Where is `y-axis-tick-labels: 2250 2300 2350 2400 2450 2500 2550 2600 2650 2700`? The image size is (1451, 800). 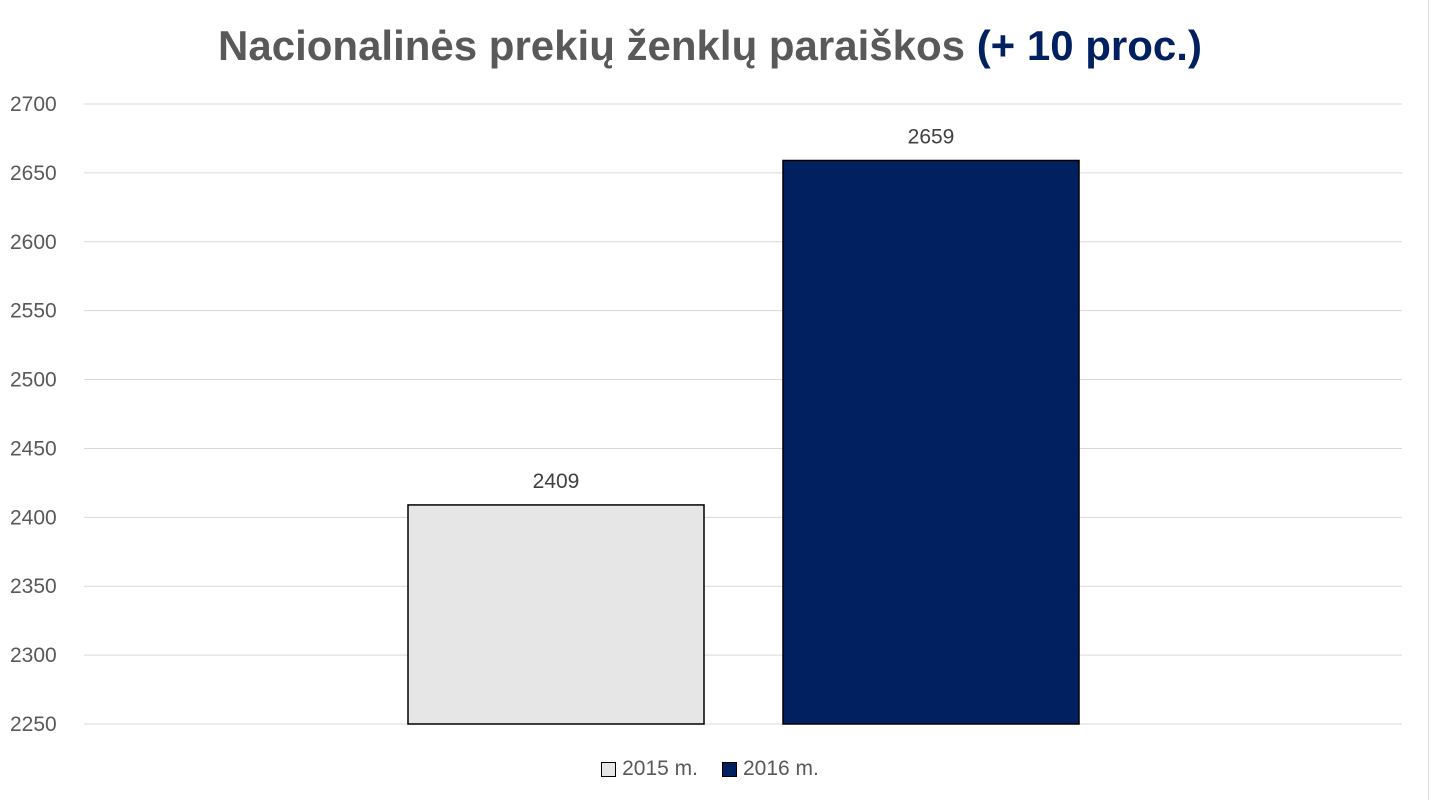 y-axis-tick-labels: 2250 2300 2350 2400 2450 2500 2550 2600 2650 2700 is located at coordinates (33, 414).